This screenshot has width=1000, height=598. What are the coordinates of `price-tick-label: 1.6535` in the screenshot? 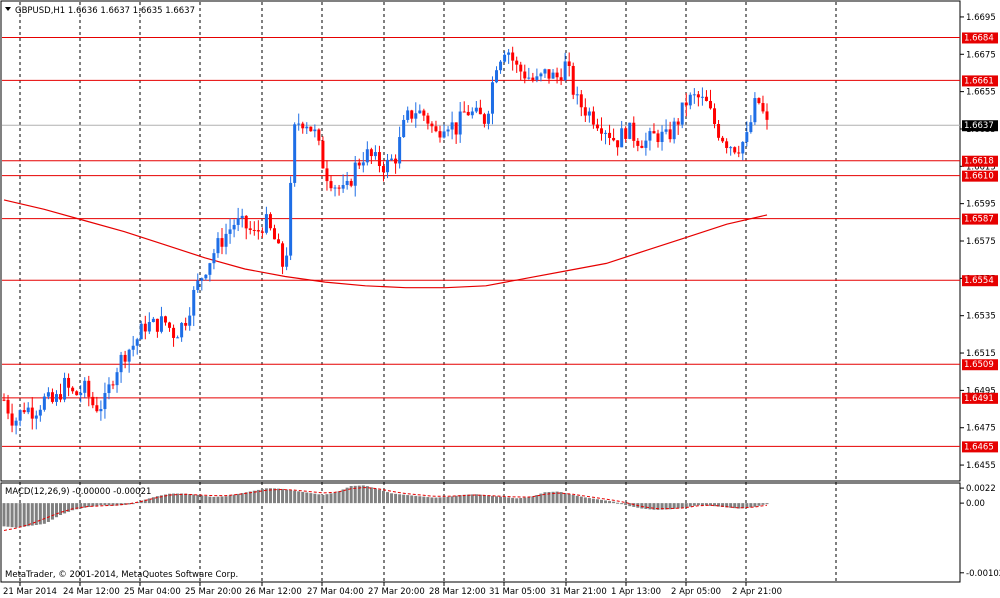 It's located at (981, 317).